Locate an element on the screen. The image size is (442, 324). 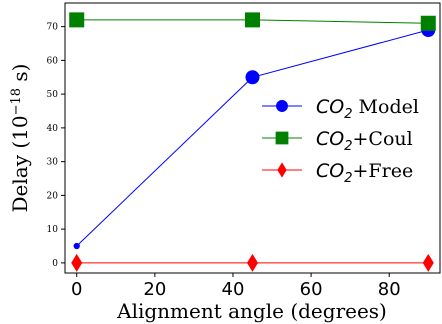
y-tick-label: 70 is located at coordinates (53, 28).